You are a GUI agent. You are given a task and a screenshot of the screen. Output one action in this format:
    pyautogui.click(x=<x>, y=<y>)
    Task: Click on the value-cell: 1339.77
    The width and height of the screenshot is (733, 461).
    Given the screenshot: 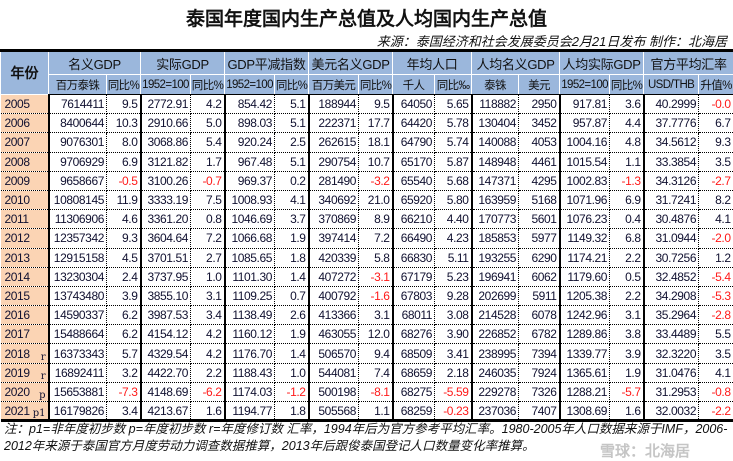 What is the action you would take?
    pyautogui.click(x=585, y=353)
    